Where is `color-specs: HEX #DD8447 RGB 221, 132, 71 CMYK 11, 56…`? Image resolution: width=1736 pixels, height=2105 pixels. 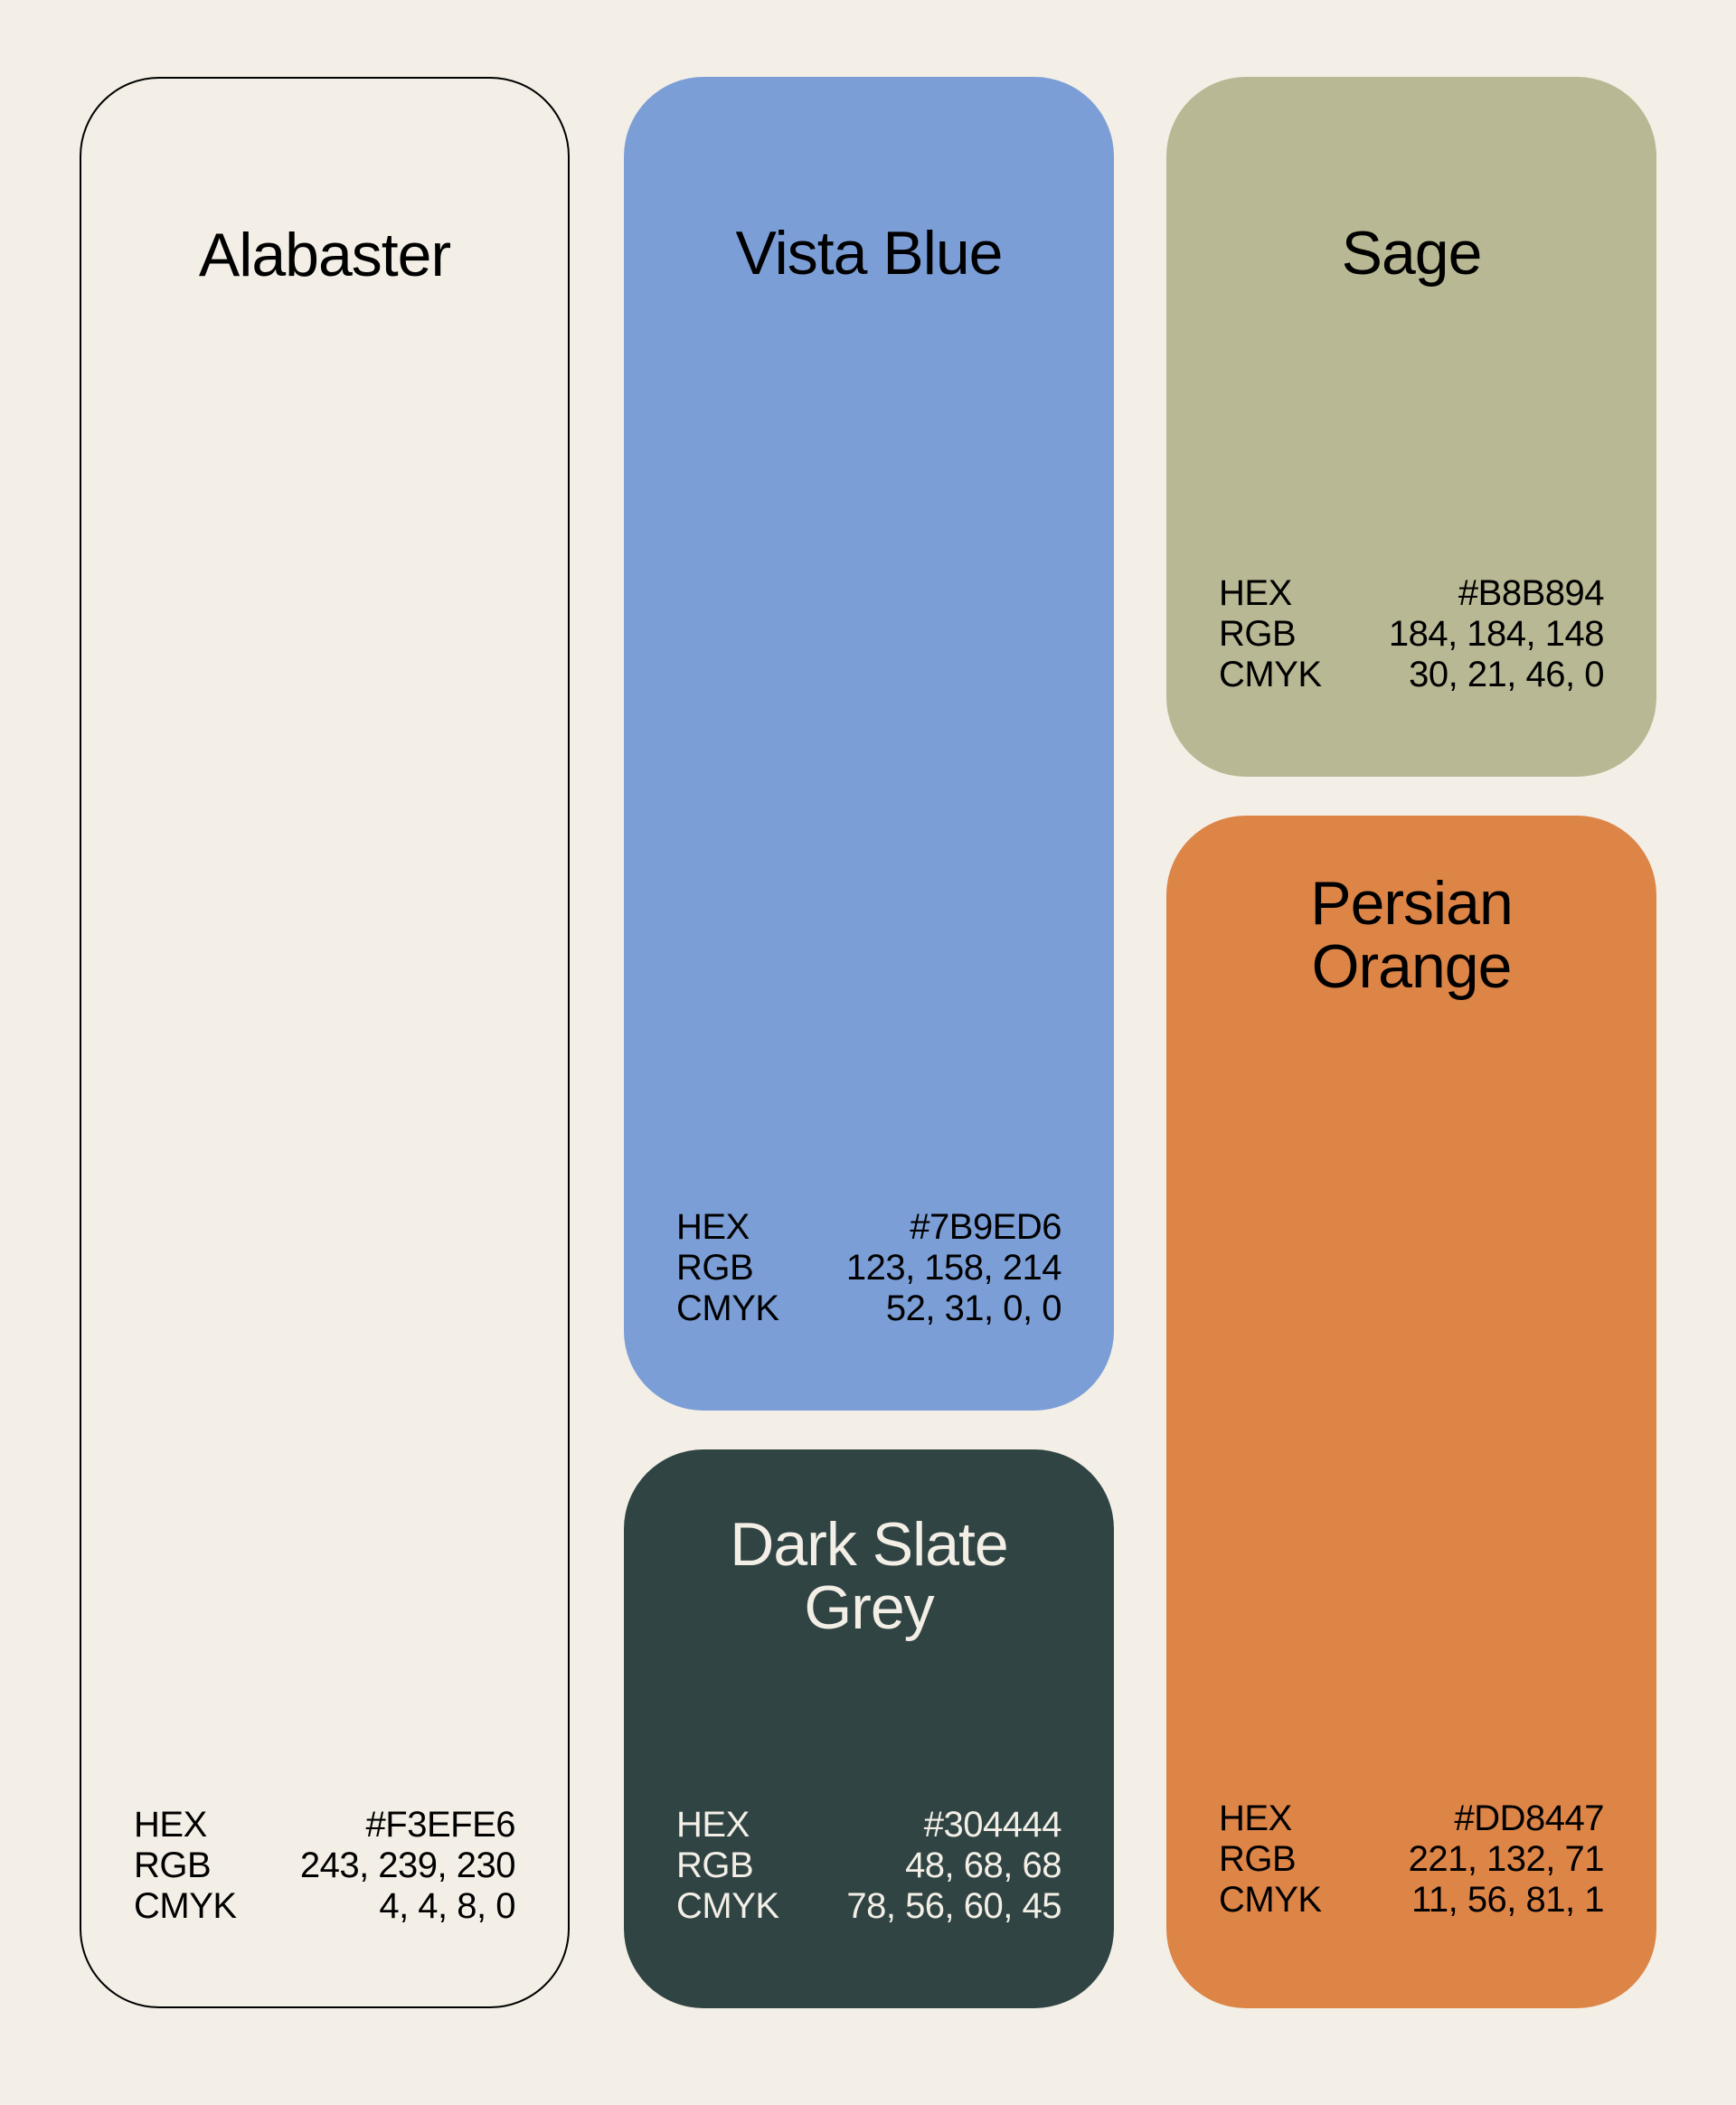 color-specs: HEX #DD8447 RGB 221, 132, 71 CMYK 11, 56… is located at coordinates (1412, 1860).